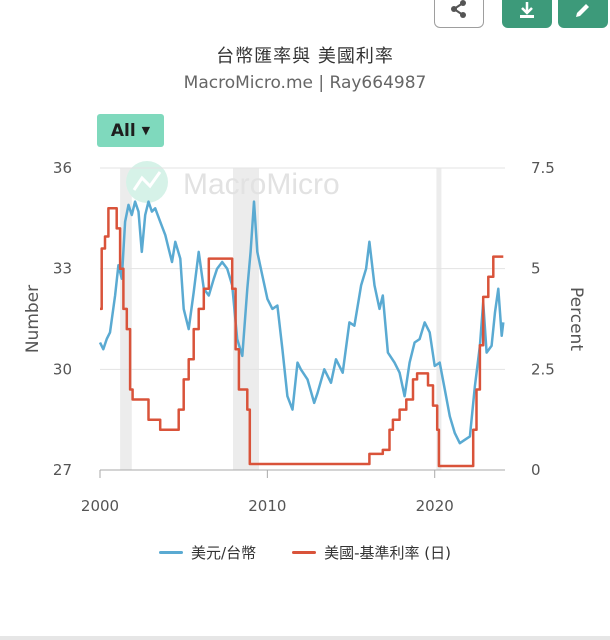  I want to click on y-left-tick-label: 36, so click(62, 168).